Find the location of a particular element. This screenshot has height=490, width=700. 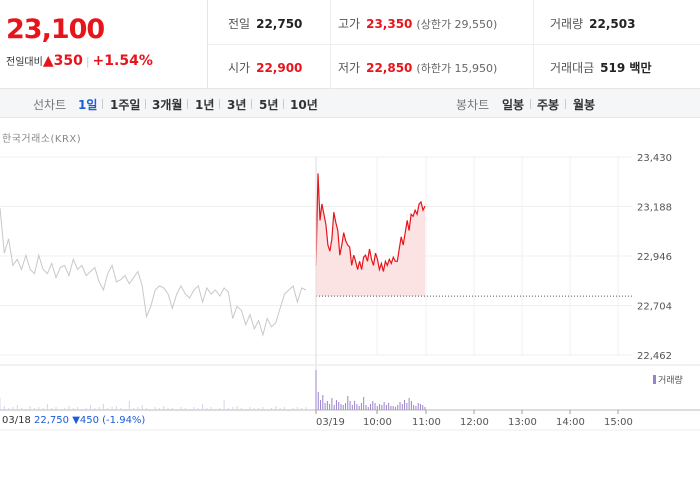

x-tick-label: 03/19 is located at coordinates (330, 422).